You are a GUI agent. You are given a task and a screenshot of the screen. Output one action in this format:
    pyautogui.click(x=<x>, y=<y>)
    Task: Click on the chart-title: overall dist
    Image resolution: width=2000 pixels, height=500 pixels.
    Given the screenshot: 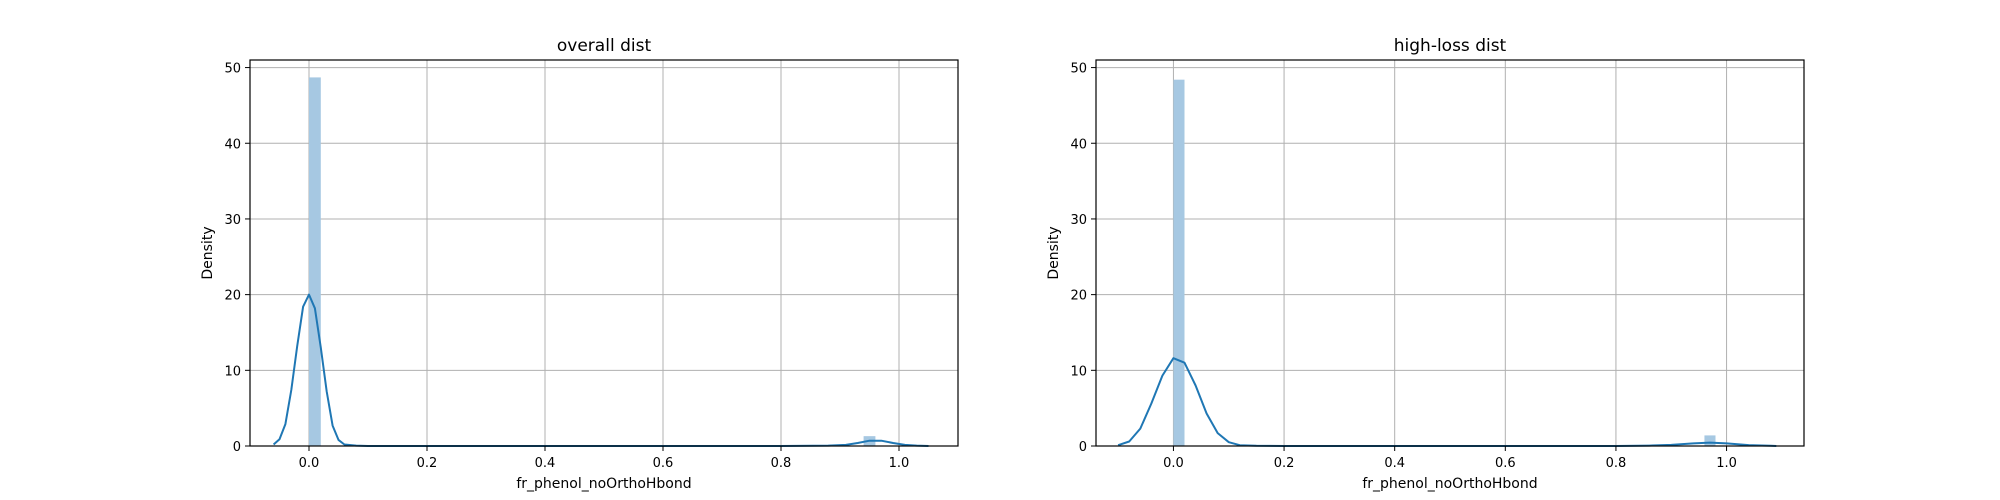 What is the action you would take?
    pyautogui.click(x=604, y=46)
    